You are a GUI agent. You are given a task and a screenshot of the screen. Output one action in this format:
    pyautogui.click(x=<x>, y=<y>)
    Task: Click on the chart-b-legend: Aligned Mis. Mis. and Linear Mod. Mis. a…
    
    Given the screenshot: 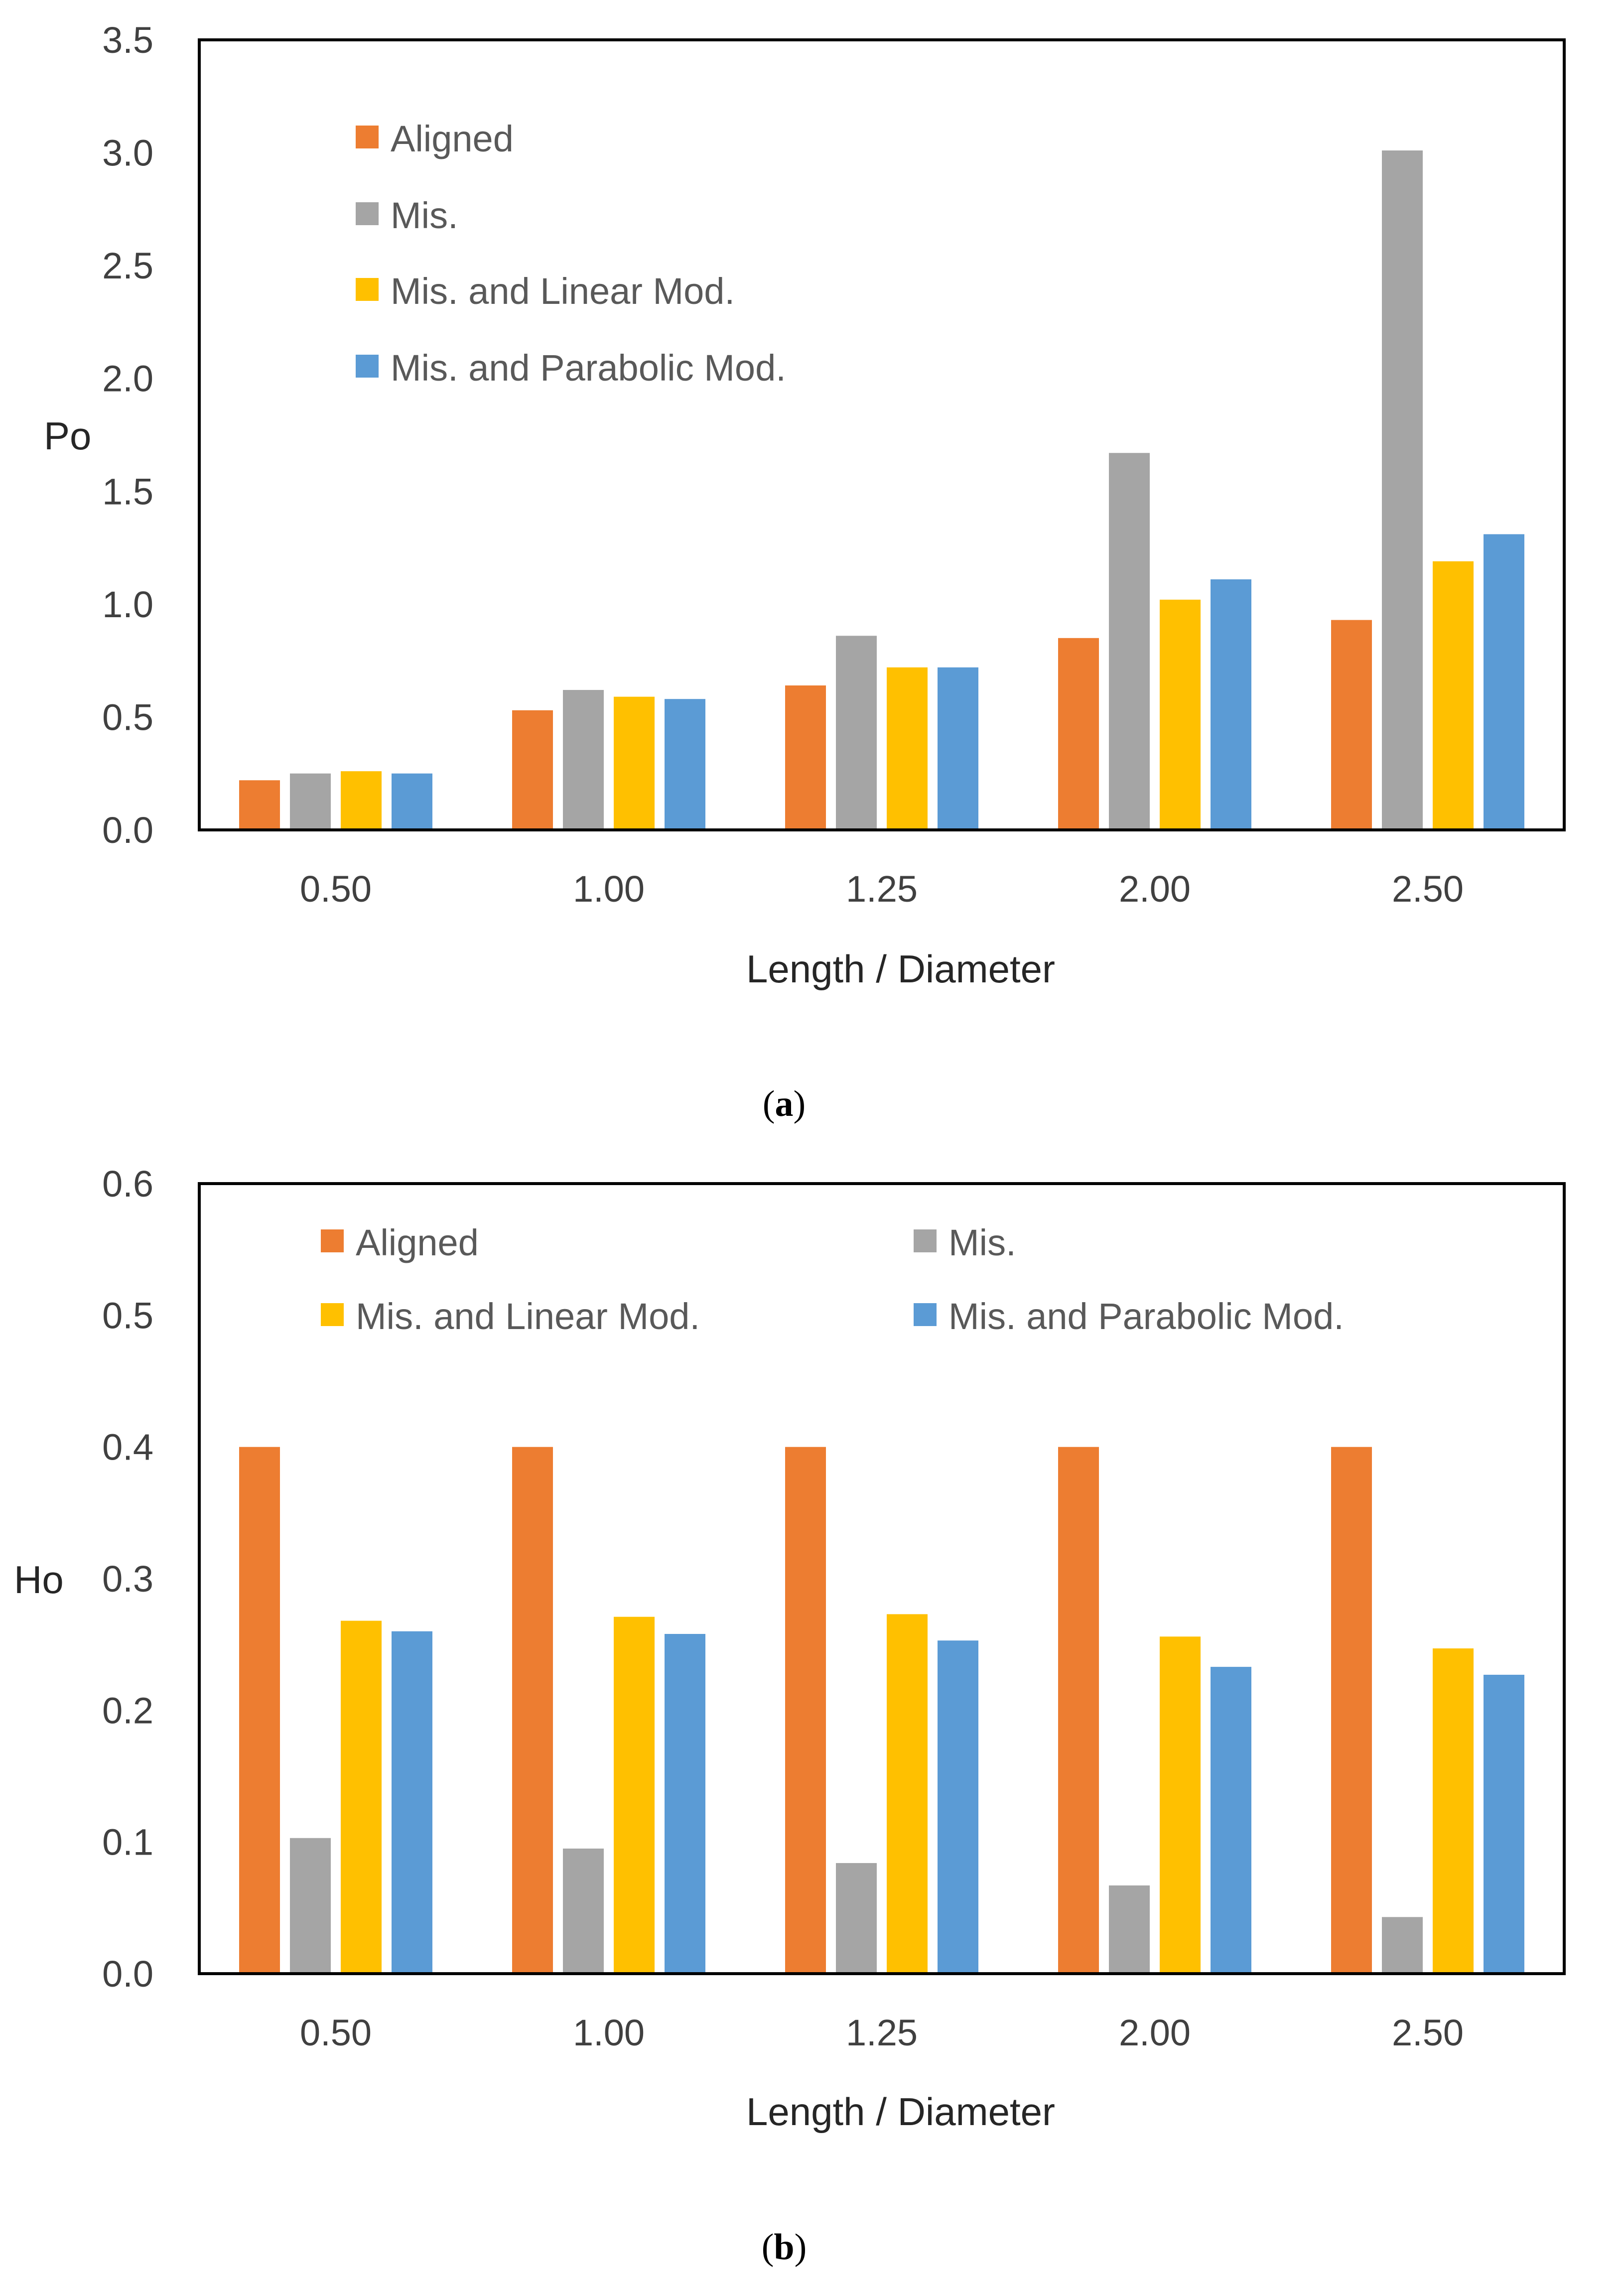 What is the action you would take?
    pyautogui.click(x=833, y=1279)
    